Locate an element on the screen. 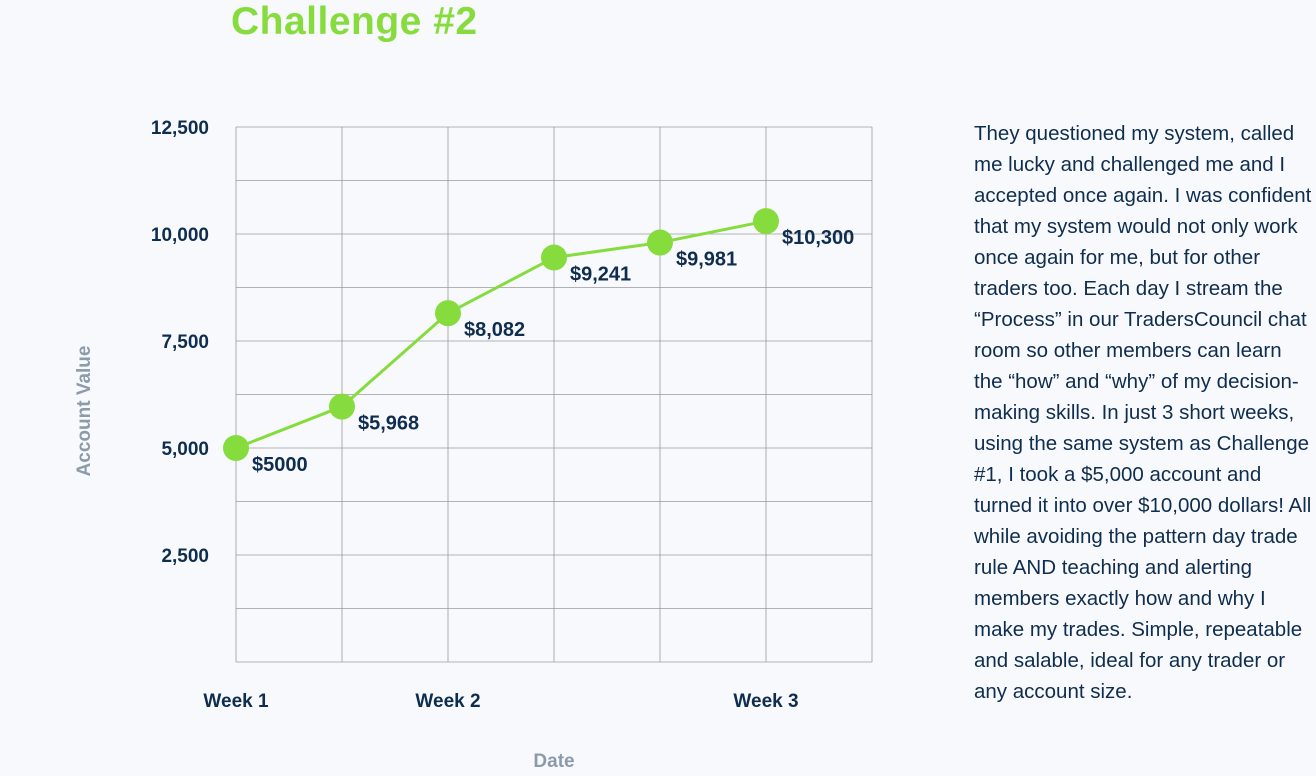 The height and width of the screenshot is (776, 1316). data-label: $9,241 is located at coordinates (600, 275).